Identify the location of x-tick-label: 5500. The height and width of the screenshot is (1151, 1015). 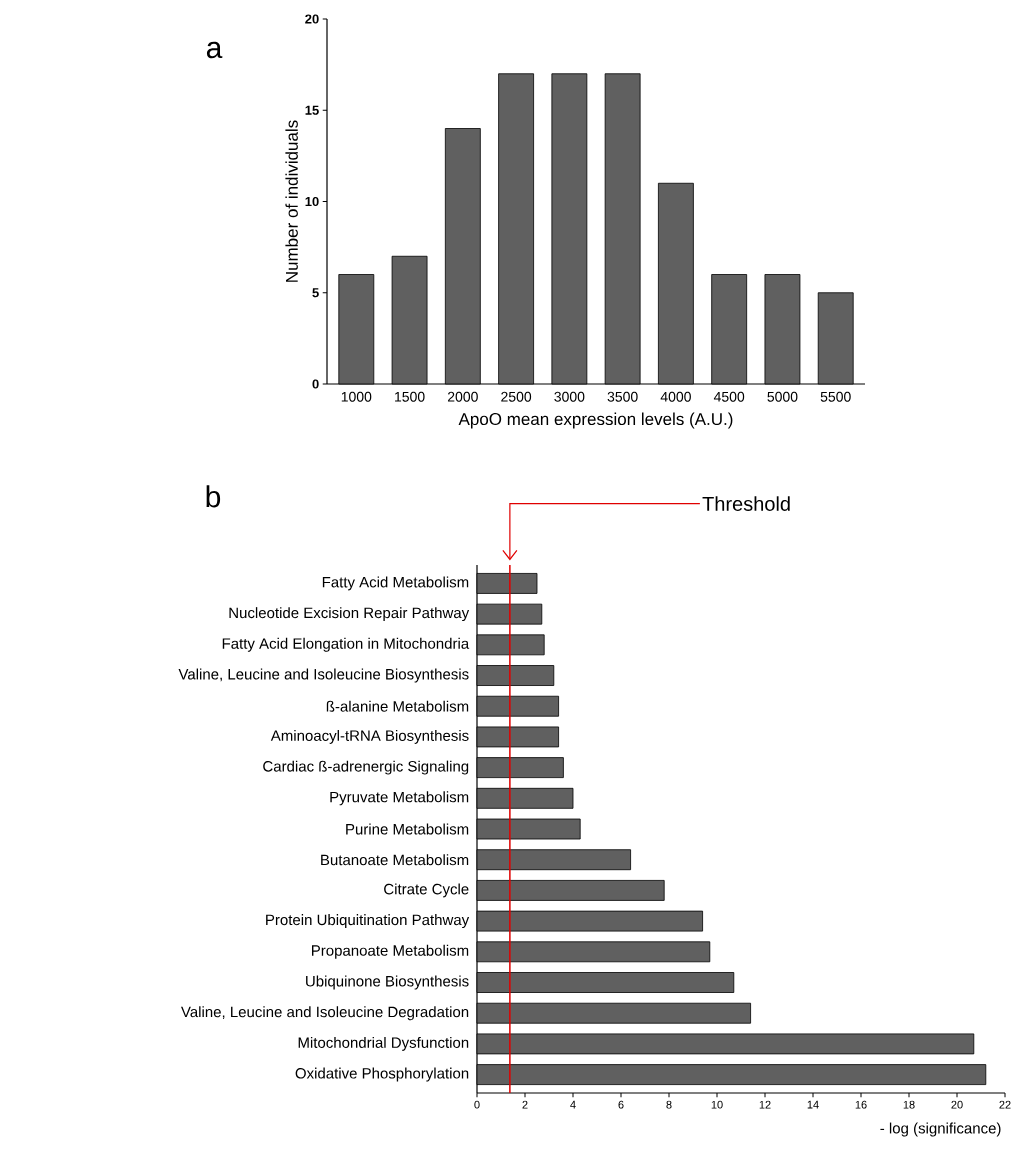
(835, 396).